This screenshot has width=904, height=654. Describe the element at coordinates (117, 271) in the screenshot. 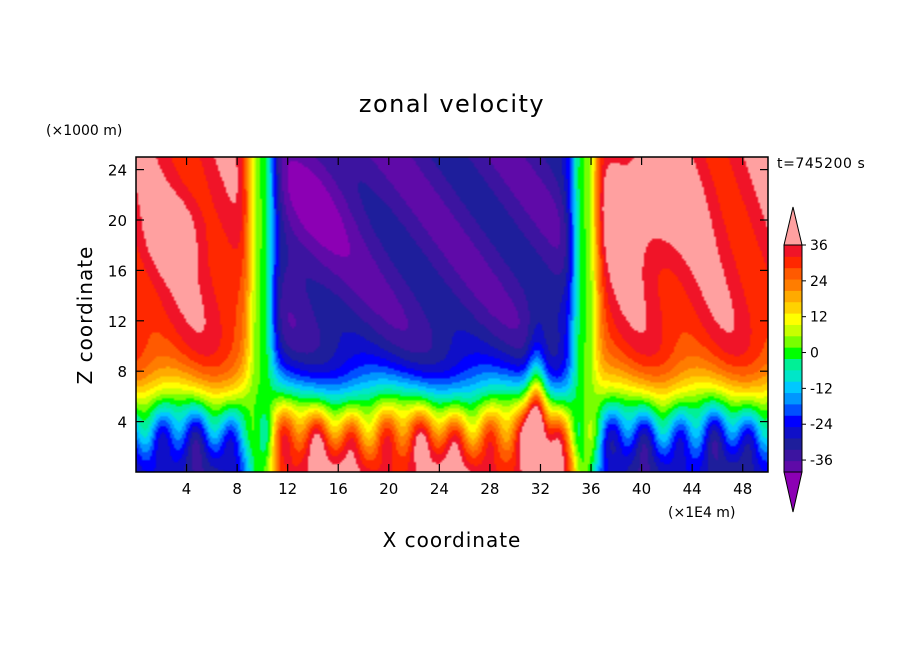

I see `y-tick-label: 16` at that location.